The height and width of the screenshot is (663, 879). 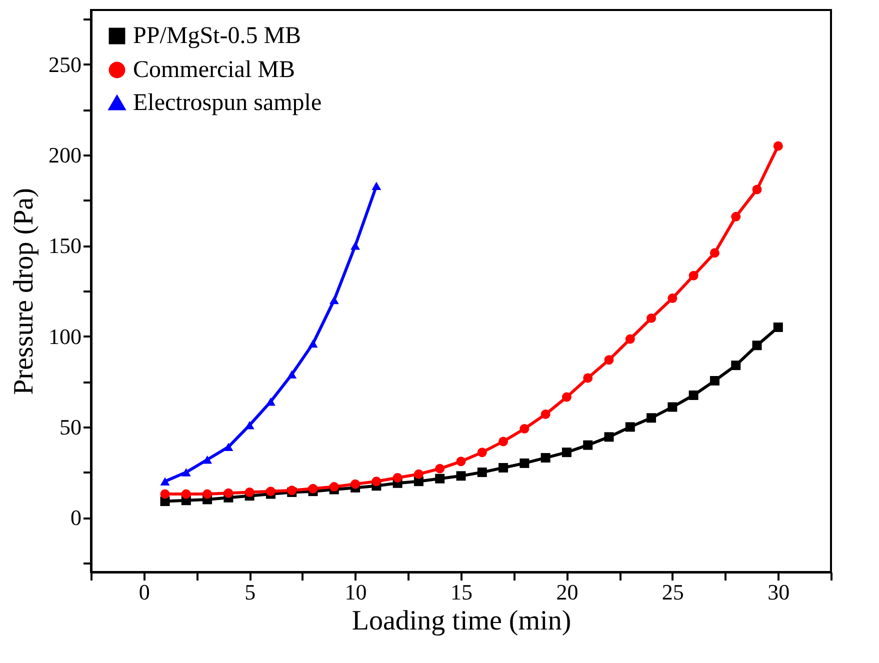 What do you see at coordinates (567, 592) in the screenshot?
I see `x-tick-label: 20` at bounding box center [567, 592].